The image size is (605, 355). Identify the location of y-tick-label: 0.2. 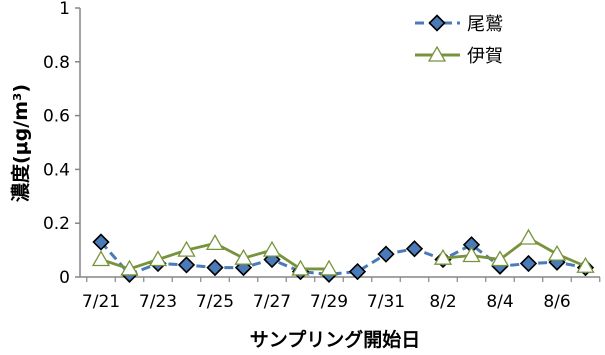
(56, 224).